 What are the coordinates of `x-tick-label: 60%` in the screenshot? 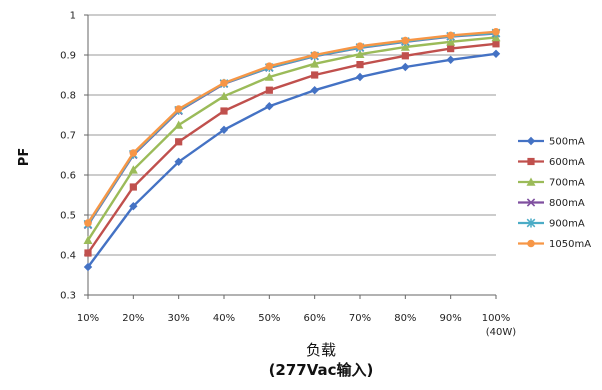 It's located at (315, 318).